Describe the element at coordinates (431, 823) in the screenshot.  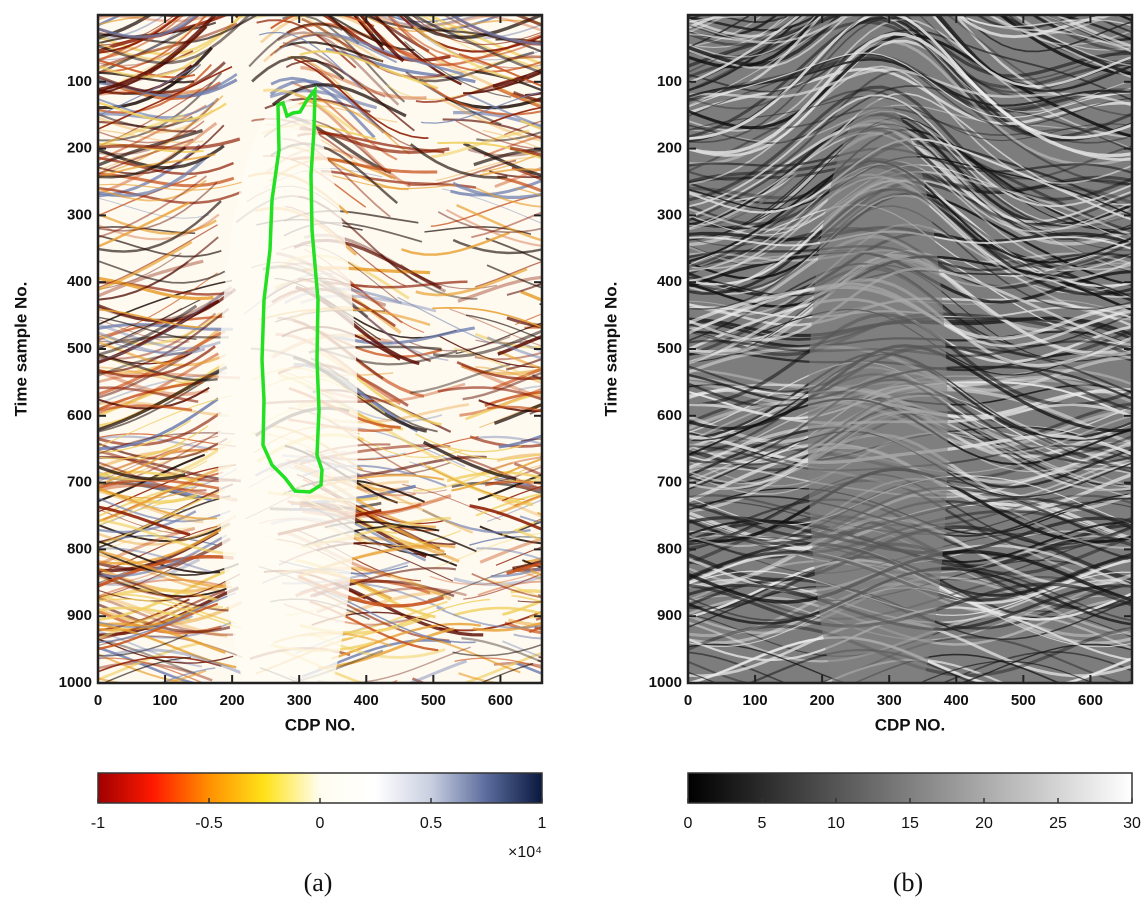
I see `colorbar-tick-label: 0.5` at that location.